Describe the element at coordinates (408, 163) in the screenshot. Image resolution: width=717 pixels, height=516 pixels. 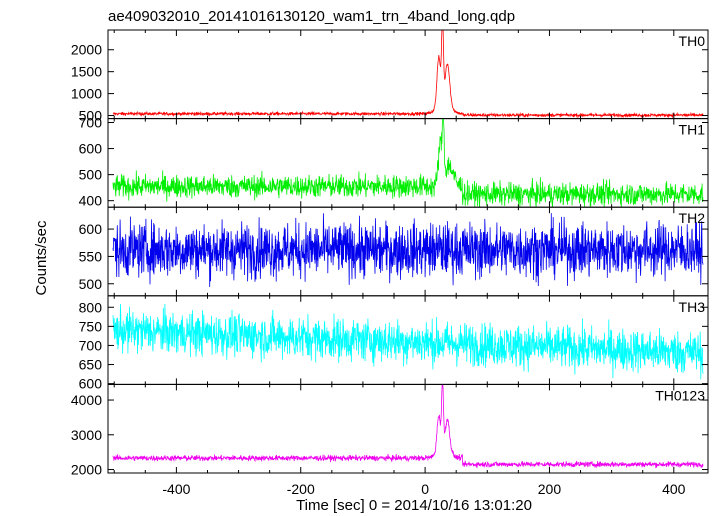
I see `series-line-th1` at that location.